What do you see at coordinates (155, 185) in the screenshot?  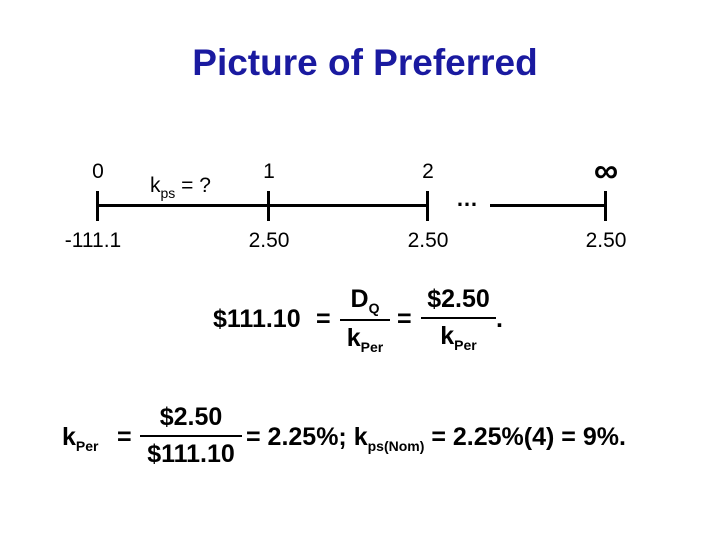 I see `rate-k: k` at bounding box center [155, 185].